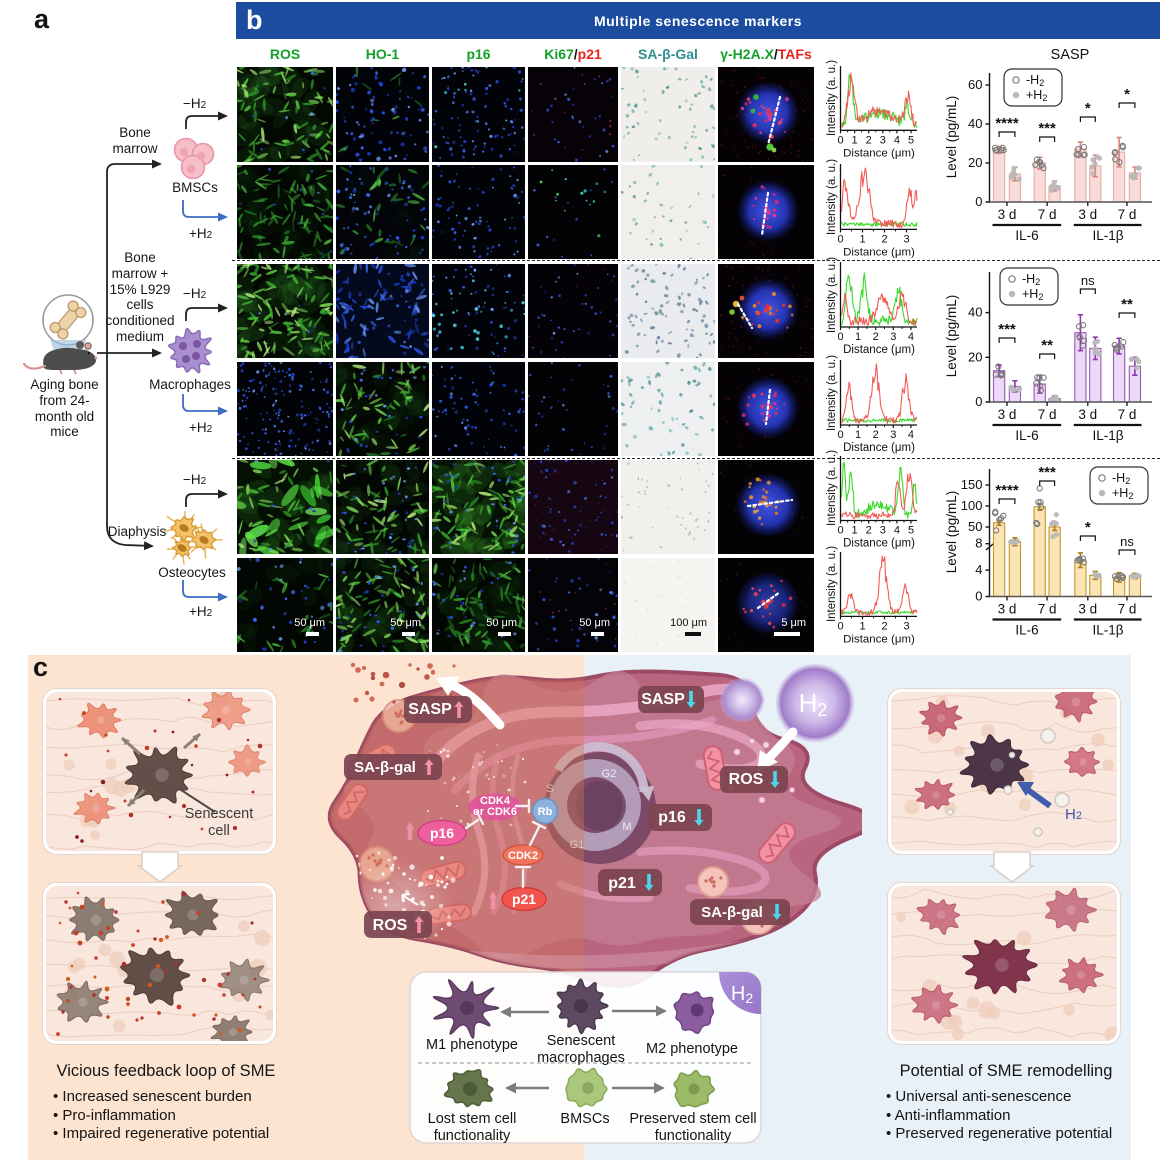  What do you see at coordinates (972, 505) in the screenshot?
I see `svg-text: 100` at bounding box center [972, 505].